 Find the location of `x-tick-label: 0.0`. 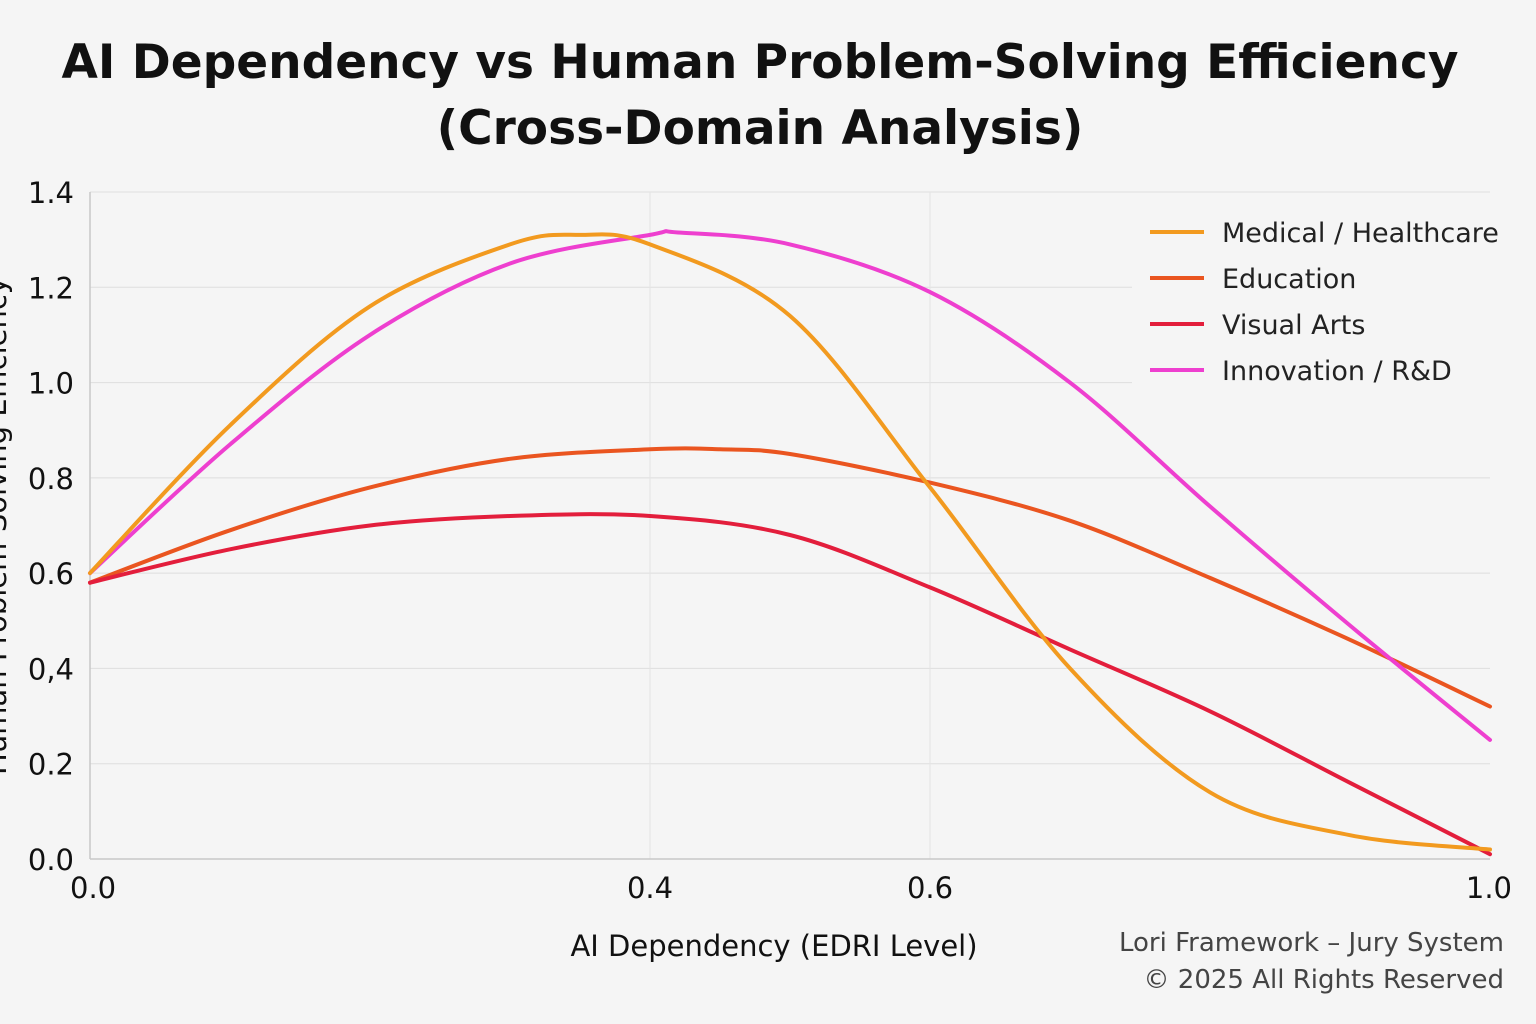

x-tick-label: 0.0 is located at coordinates (93, 888).